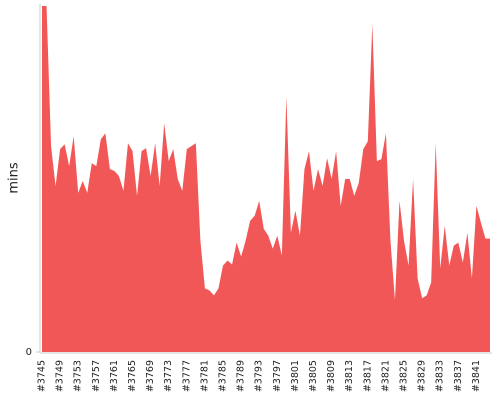  What do you see at coordinates (295, 376) in the screenshot?
I see `x-tick-label: #3801` at bounding box center [295, 376].